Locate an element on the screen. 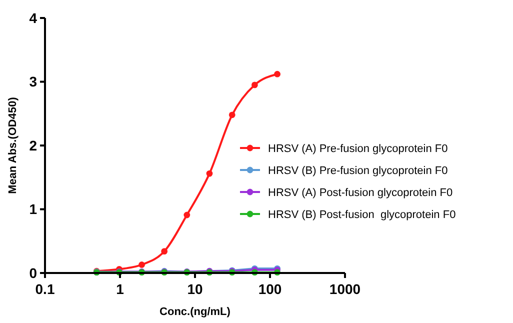  x-tick-label: 0.1 is located at coordinates (45, 289).